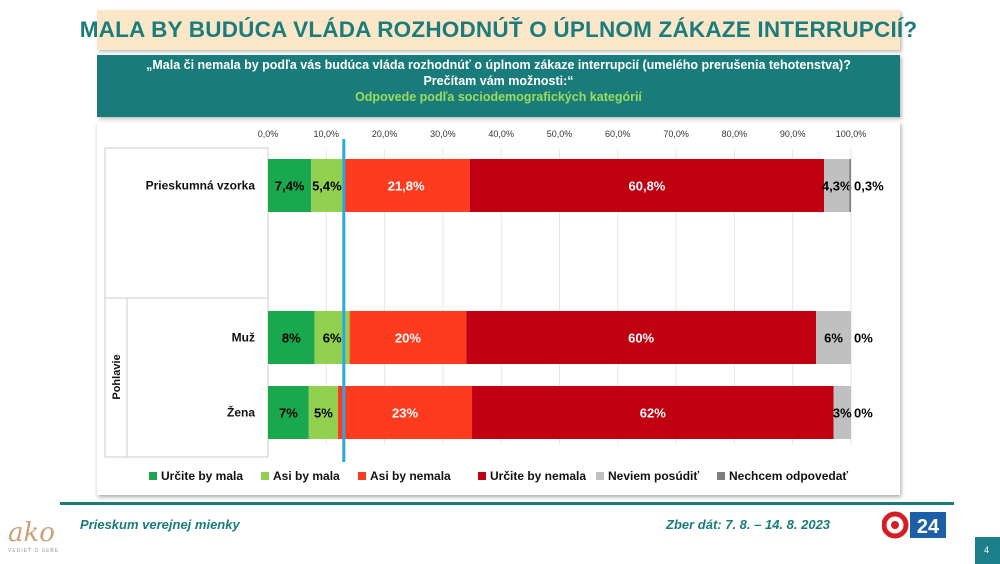 The width and height of the screenshot is (1000, 564). I want to click on data-label: 5,4%, so click(327, 186).